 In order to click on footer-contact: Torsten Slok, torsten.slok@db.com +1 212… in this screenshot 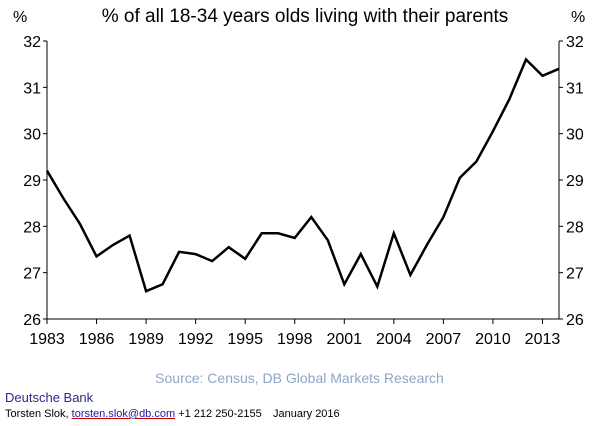, I will do `click(172, 414)`.